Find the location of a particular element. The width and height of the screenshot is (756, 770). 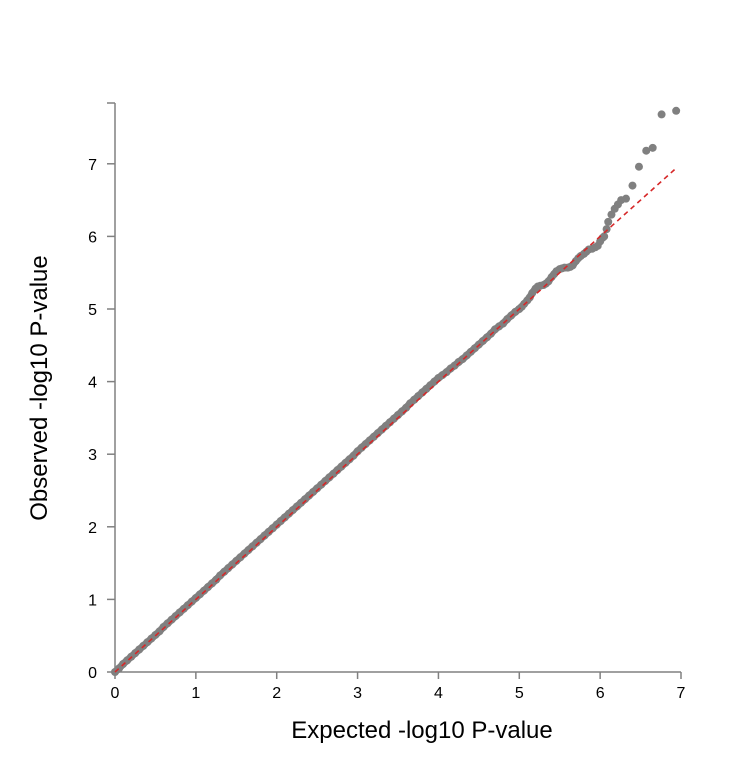

x-tick-label: 3 is located at coordinates (357, 693).